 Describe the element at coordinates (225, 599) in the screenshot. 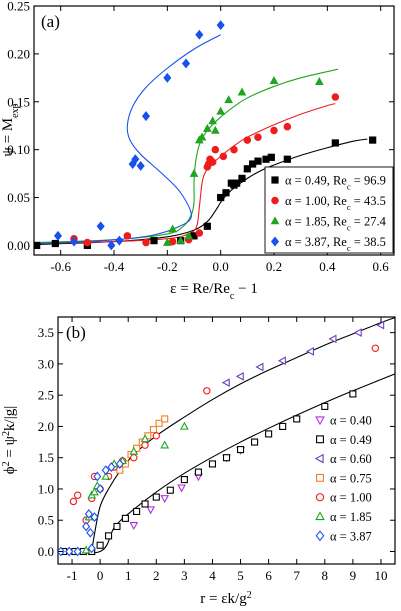

I see `panel-b-xlabel: r = εk/g2` at that location.